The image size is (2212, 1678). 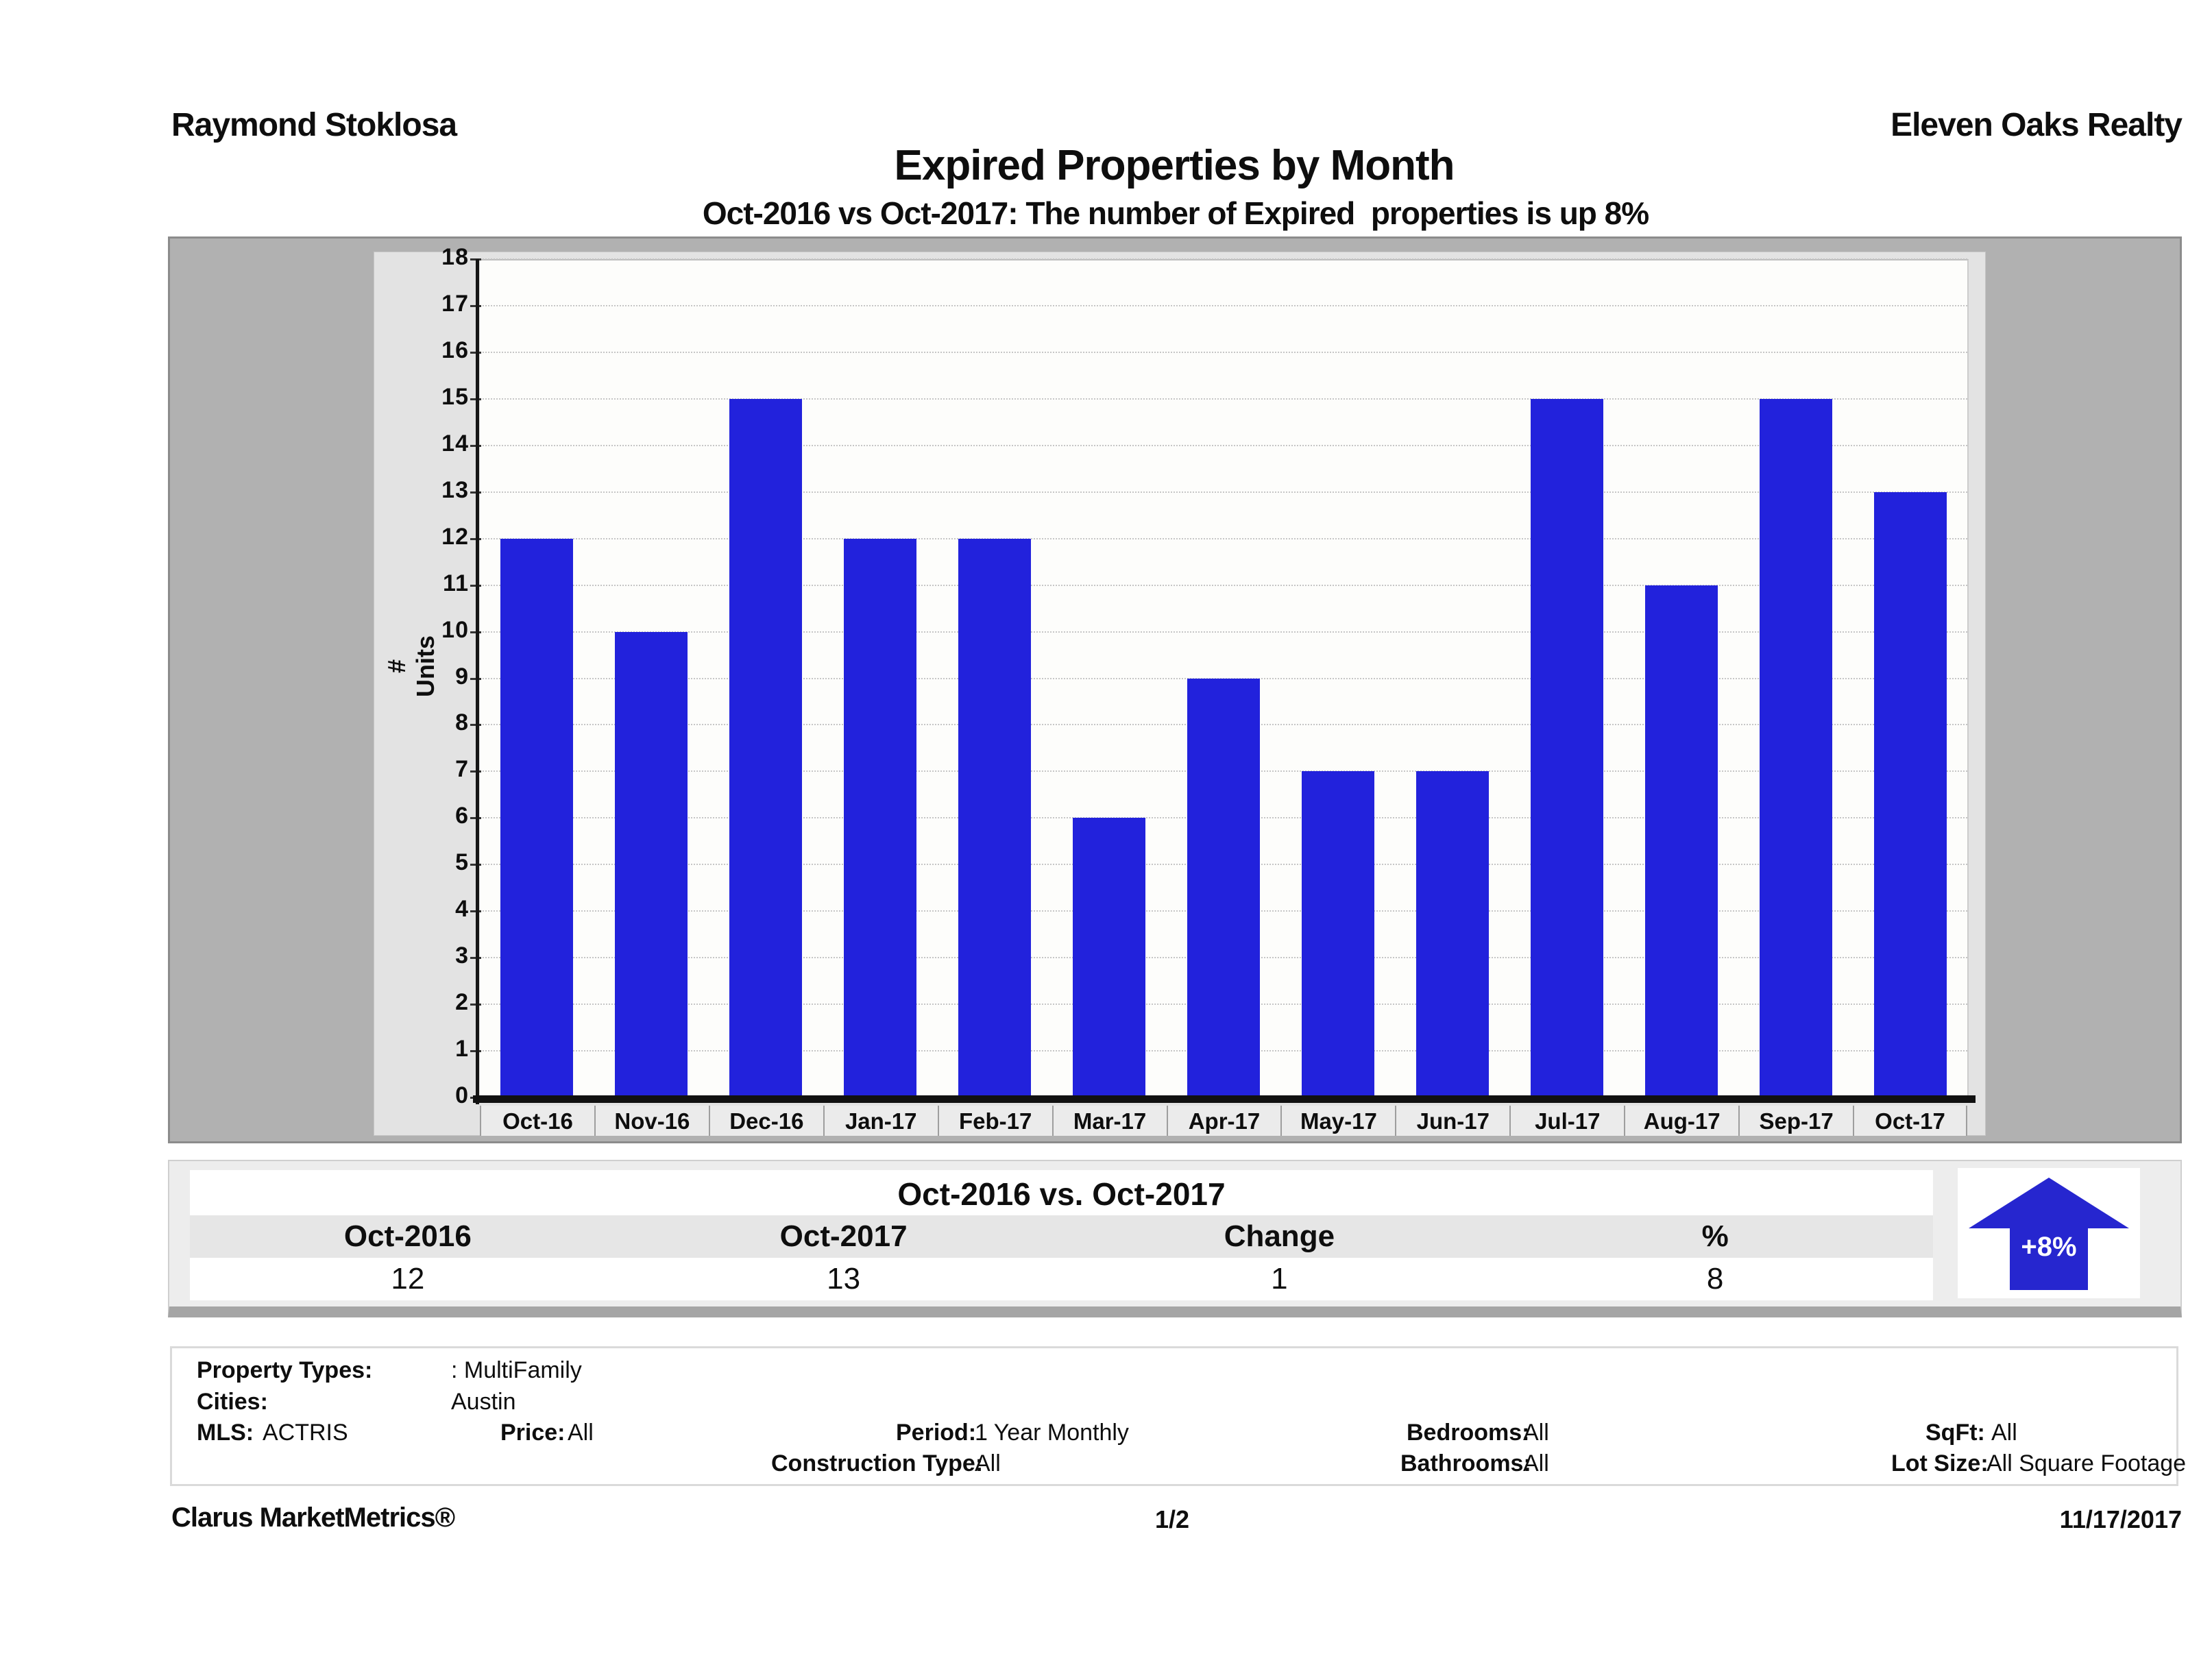 I want to click on product-brand: Clarus MarketMetrics®, so click(x=313, y=1518).